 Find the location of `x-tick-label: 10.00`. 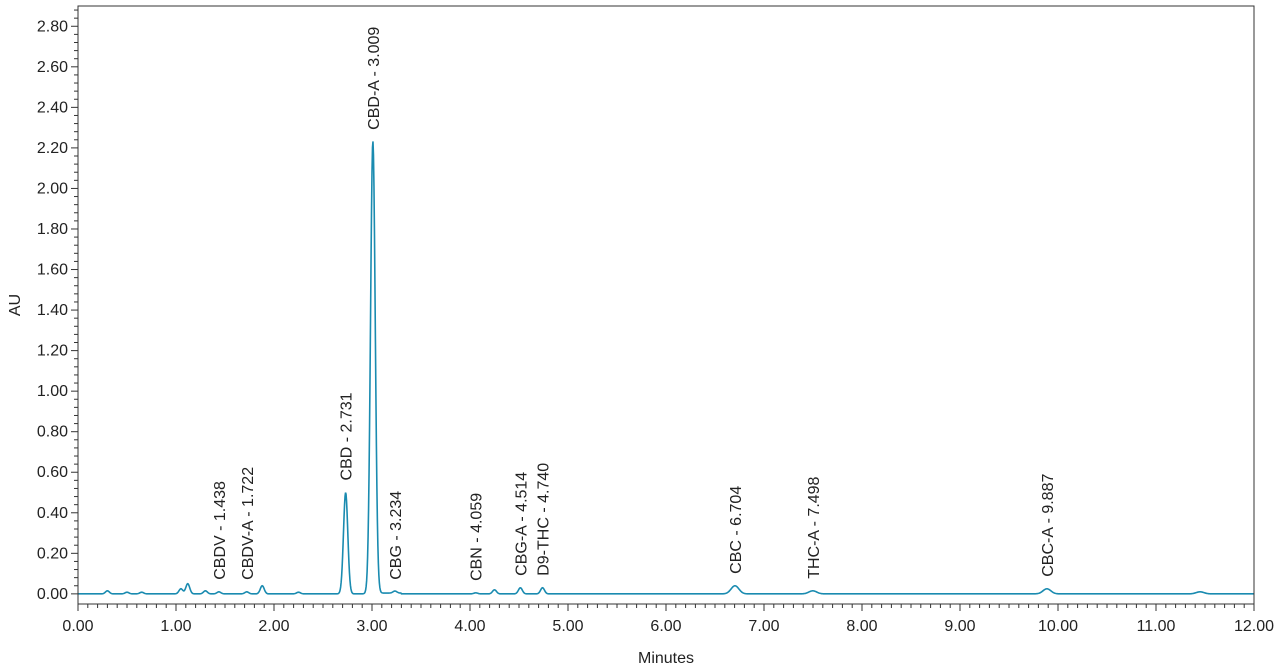

x-tick-label: 10.00 is located at coordinates (1058, 626).